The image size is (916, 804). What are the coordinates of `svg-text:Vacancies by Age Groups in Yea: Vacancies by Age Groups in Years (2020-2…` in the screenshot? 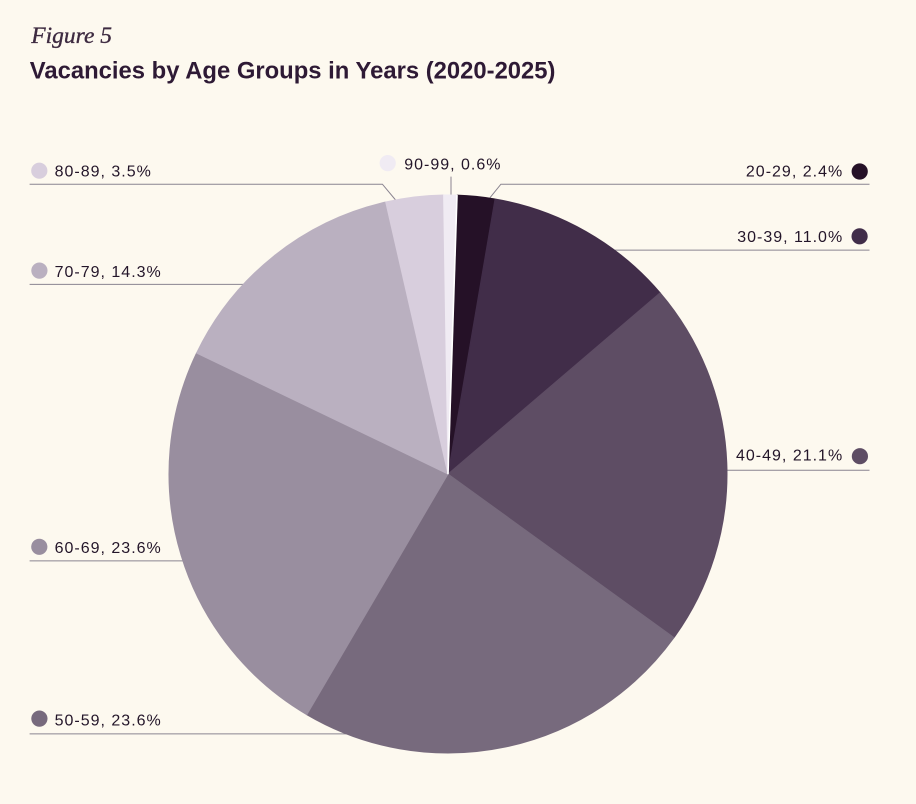 It's located at (293, 70).